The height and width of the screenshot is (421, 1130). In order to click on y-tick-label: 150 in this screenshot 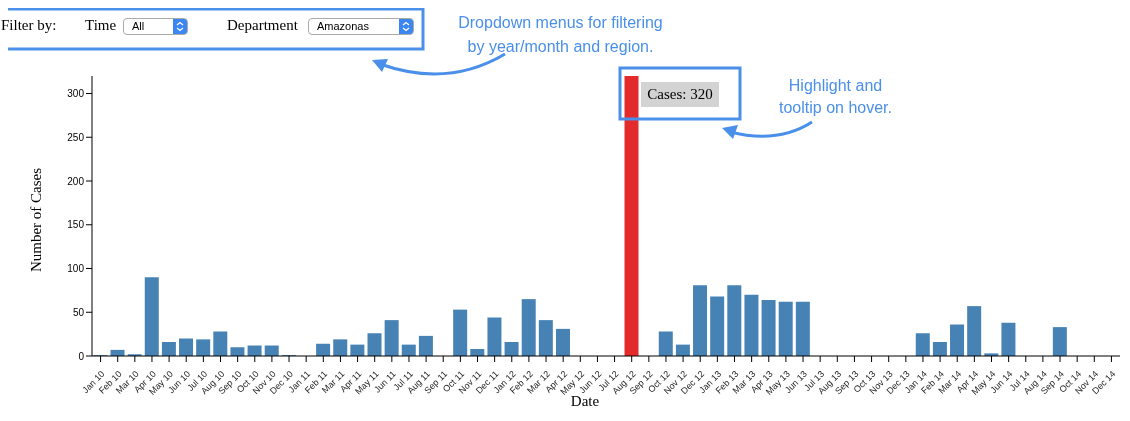, I will do `click(76, 225)`.